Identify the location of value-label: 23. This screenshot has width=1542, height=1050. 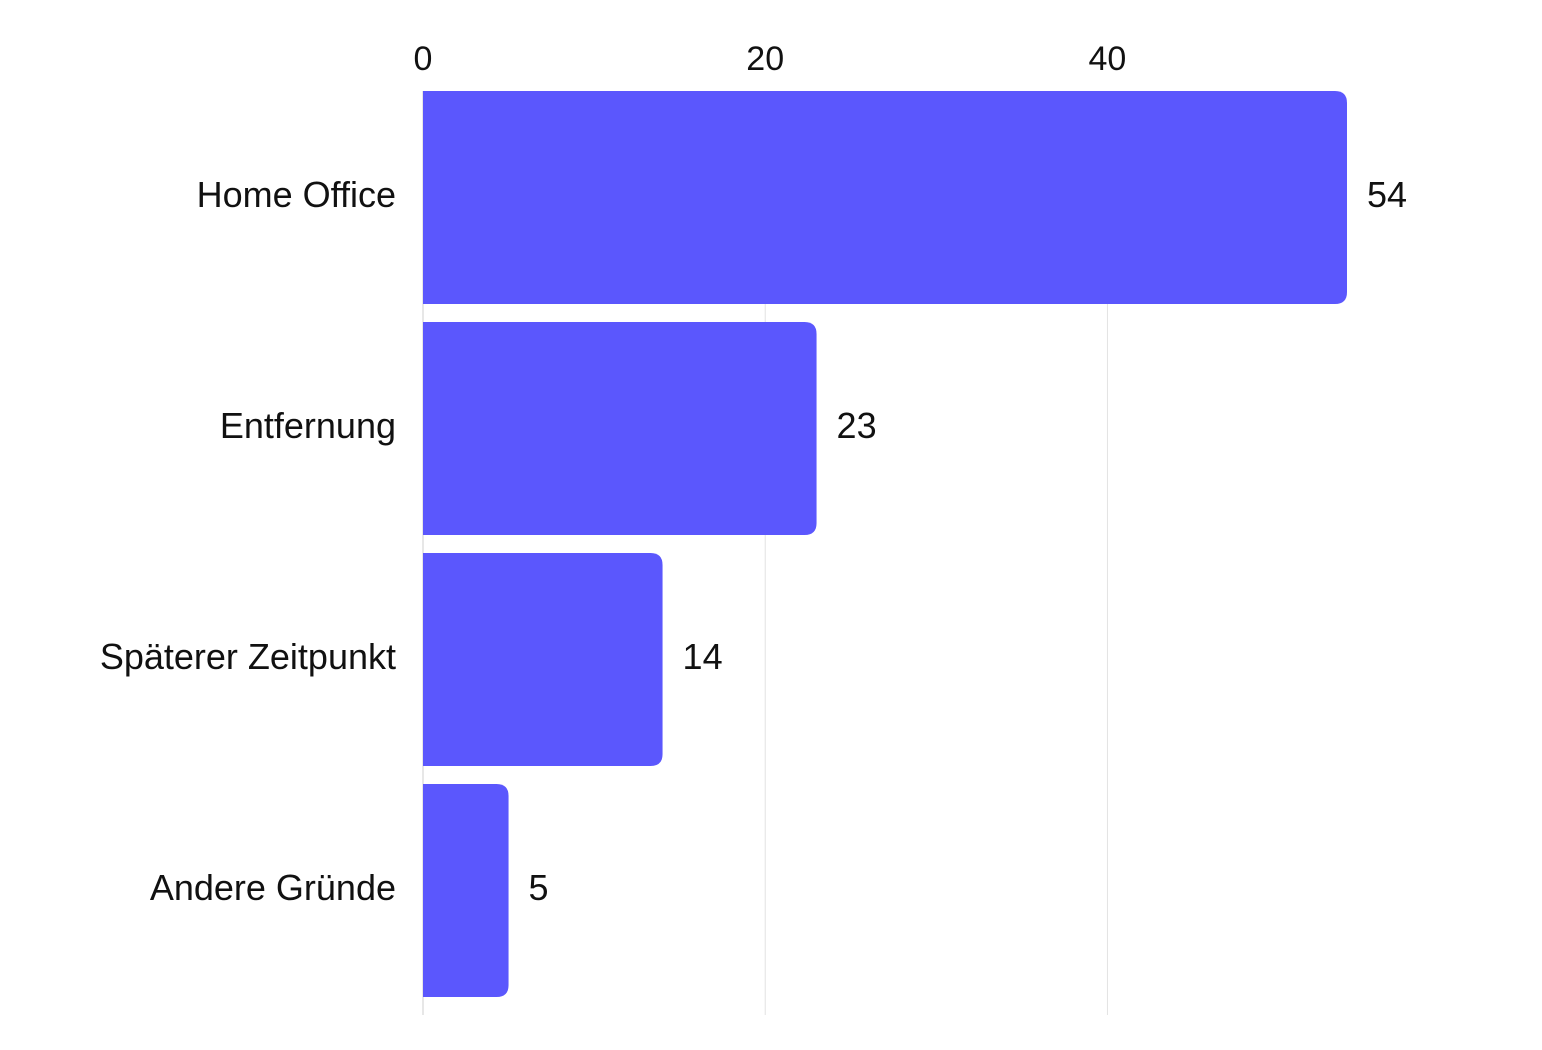
(857, 425).